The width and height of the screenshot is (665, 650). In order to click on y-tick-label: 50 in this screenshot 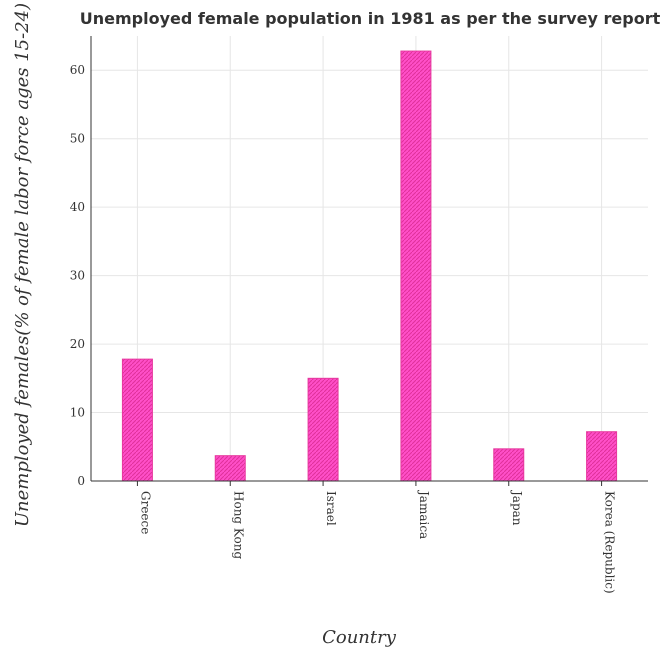, I will do `click(77, 139)`.